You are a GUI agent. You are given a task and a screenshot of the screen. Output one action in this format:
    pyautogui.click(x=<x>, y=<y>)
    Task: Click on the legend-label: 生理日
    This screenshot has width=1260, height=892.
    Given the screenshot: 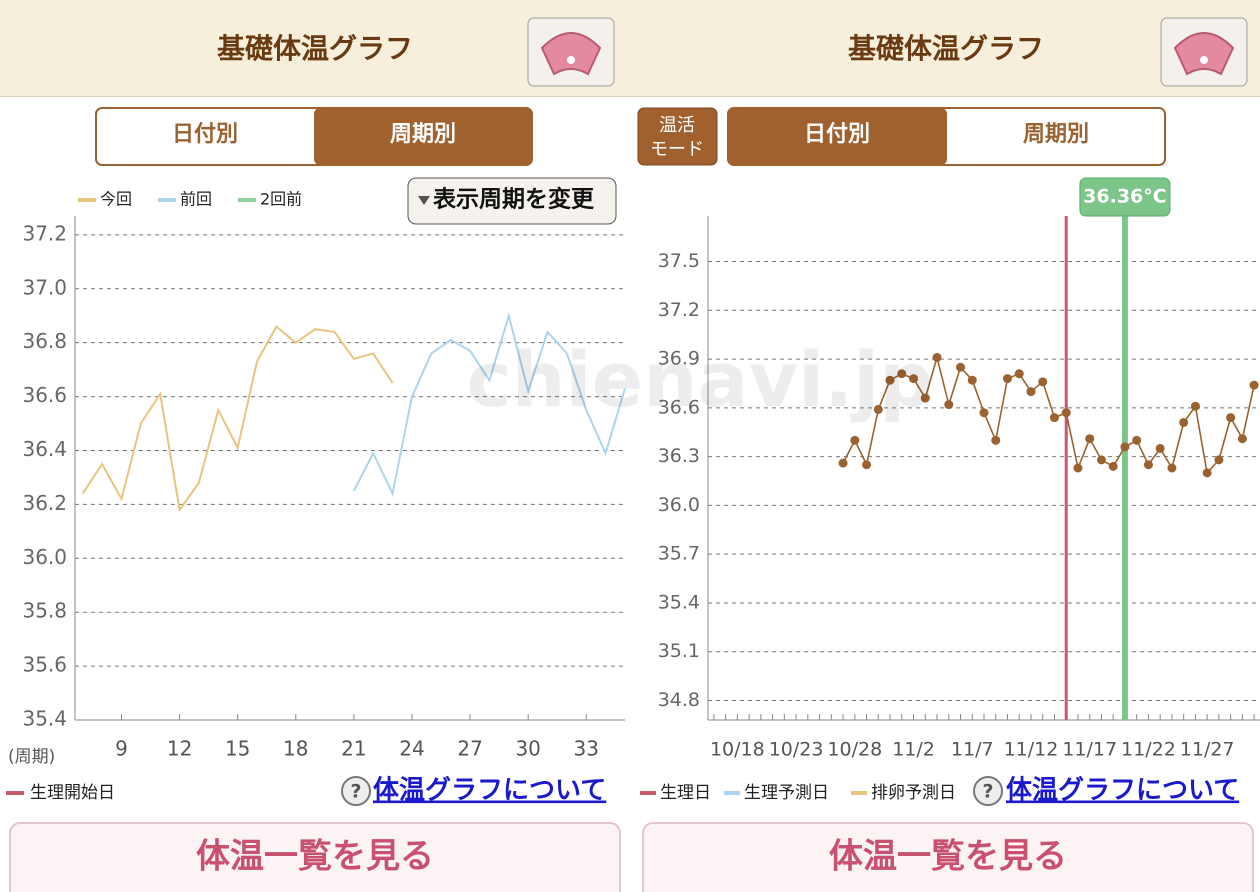 What is the action you would take?
    pyautogui.click(x=685, y=793)
    